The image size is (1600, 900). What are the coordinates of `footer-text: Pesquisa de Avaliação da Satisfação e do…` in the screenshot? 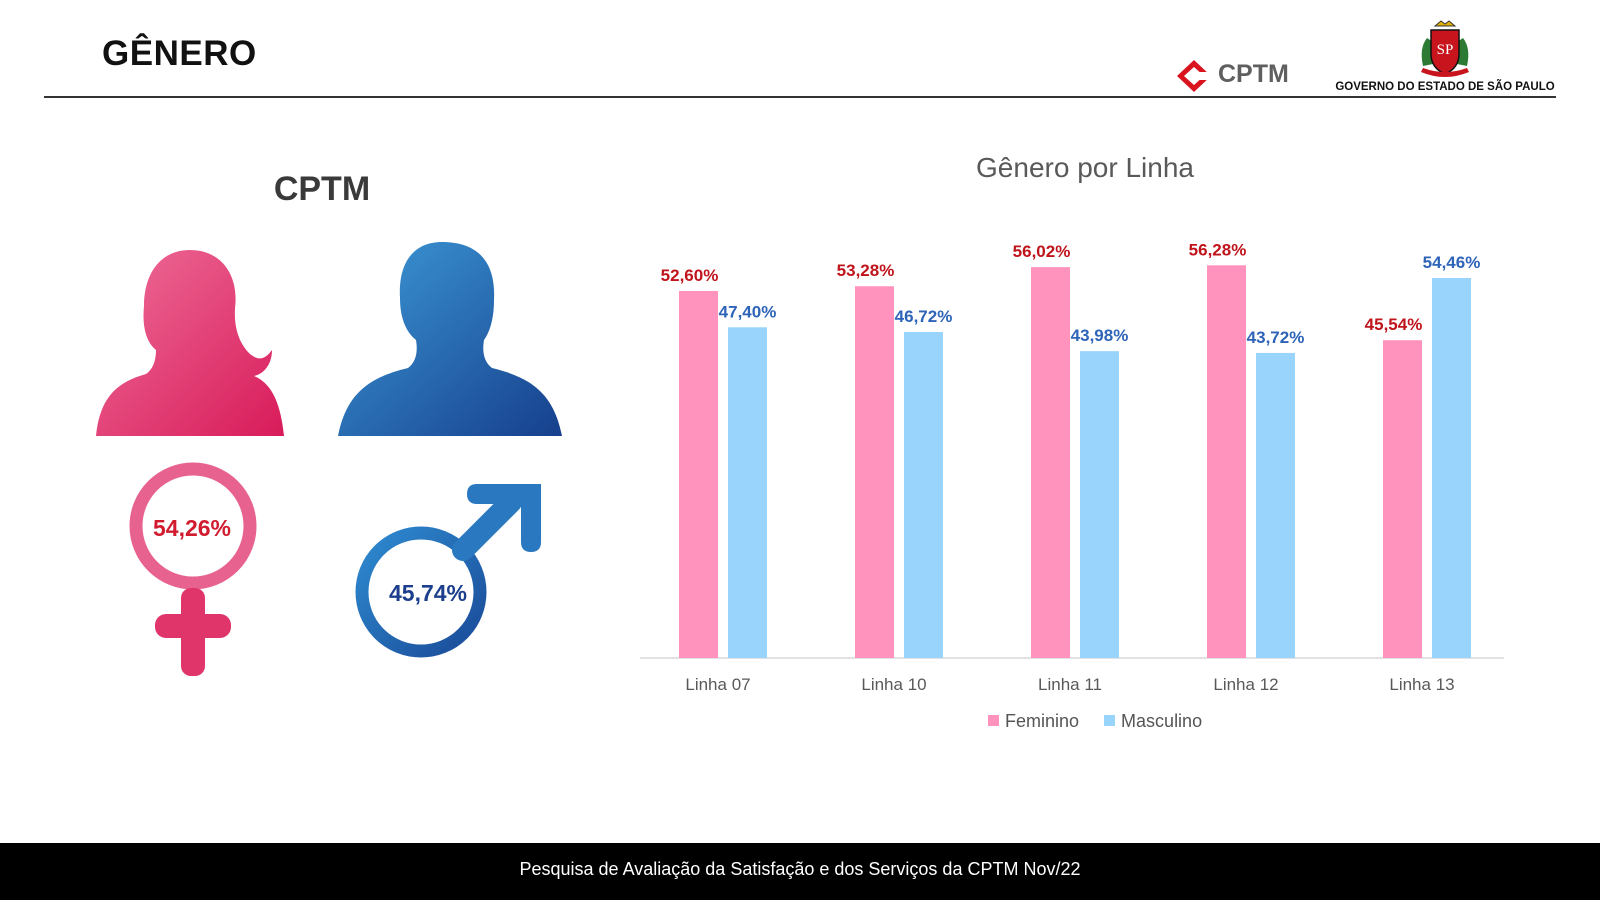 It's located at (800, 869).